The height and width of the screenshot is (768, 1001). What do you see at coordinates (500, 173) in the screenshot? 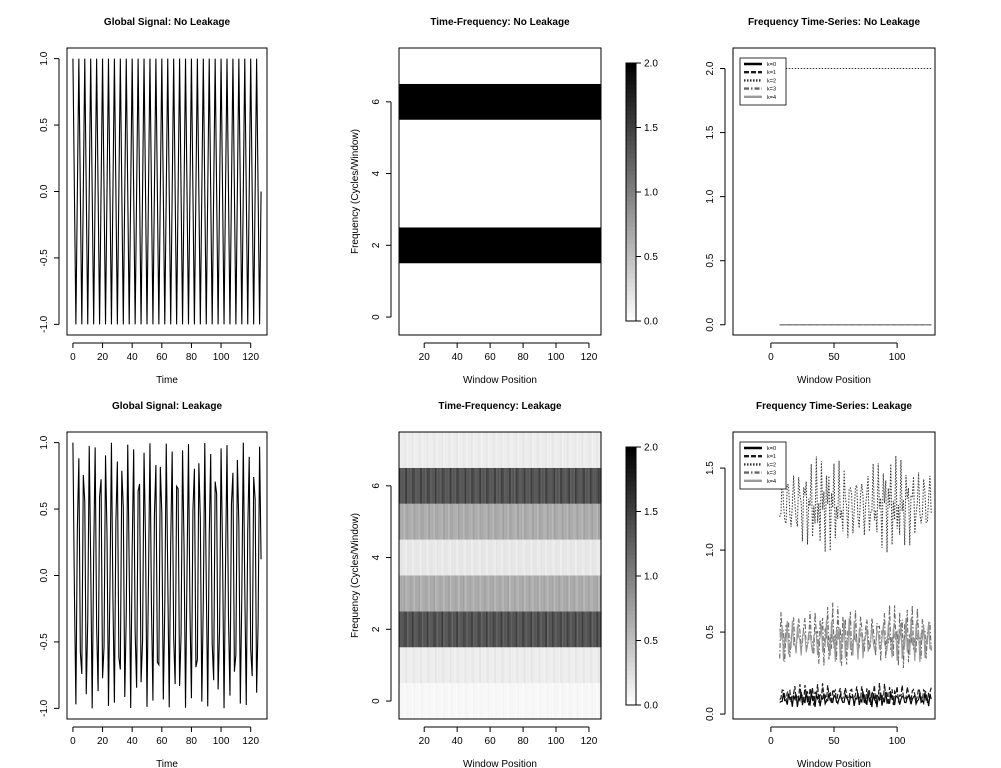
I see `p2-cell-band` at bounding box center [500, 173].